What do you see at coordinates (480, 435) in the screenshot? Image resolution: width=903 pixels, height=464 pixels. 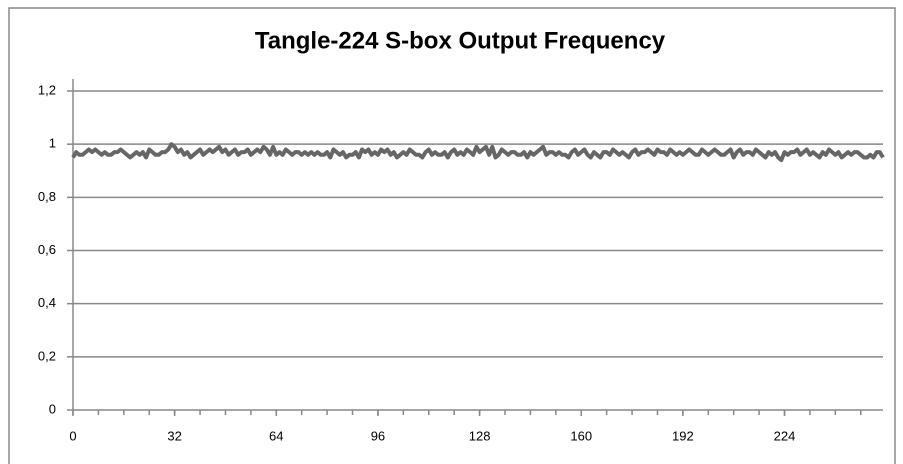 I see `x-tick-label: 128` at bounding box center [480, 435].